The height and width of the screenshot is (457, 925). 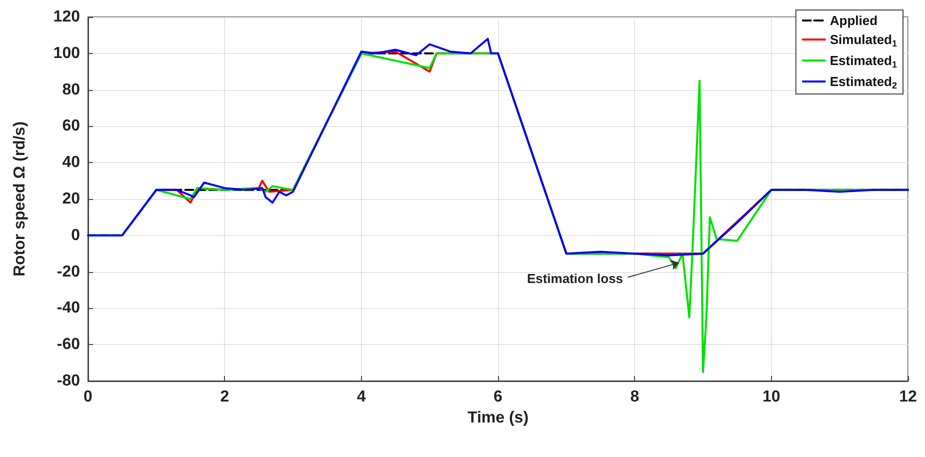 I want to click on y-tick-label: 60, so click(x=71, y=126).